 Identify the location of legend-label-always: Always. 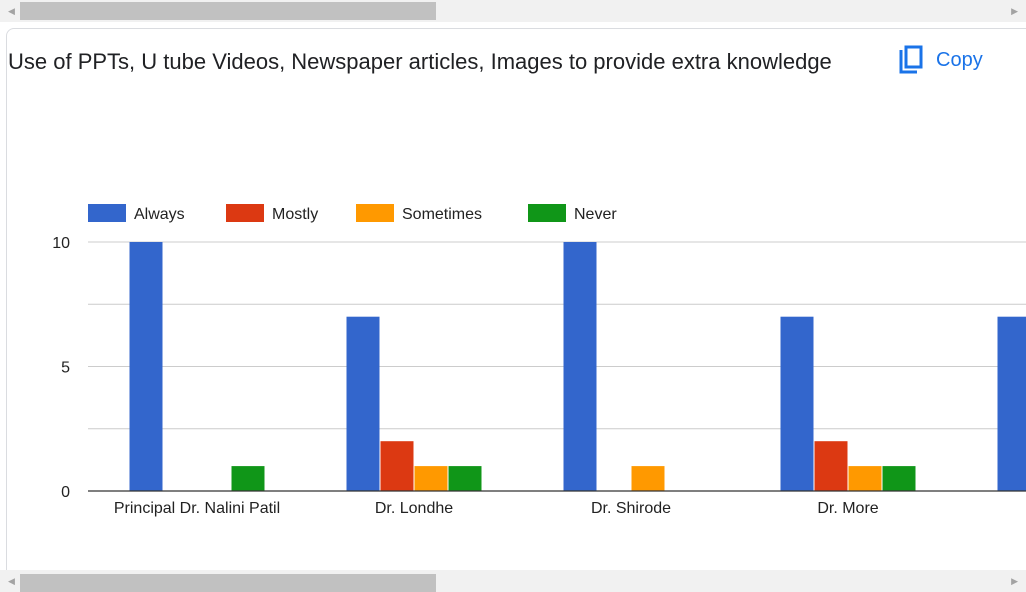
(159, 214).